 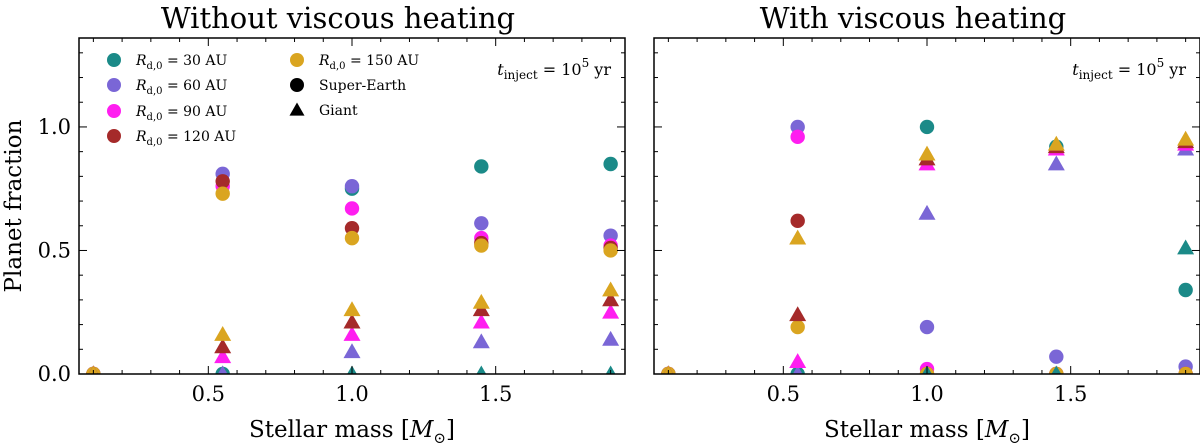 What do you see at coordinates (181, 62) in the screenshot?
I see `legend-label: Rd,0 = 30 AU` at bounding box center [181, 62].